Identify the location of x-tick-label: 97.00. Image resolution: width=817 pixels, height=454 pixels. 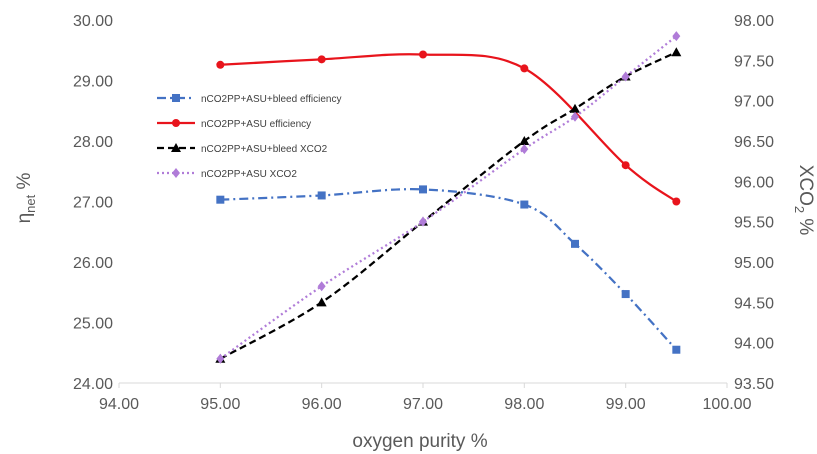
(423, 404).